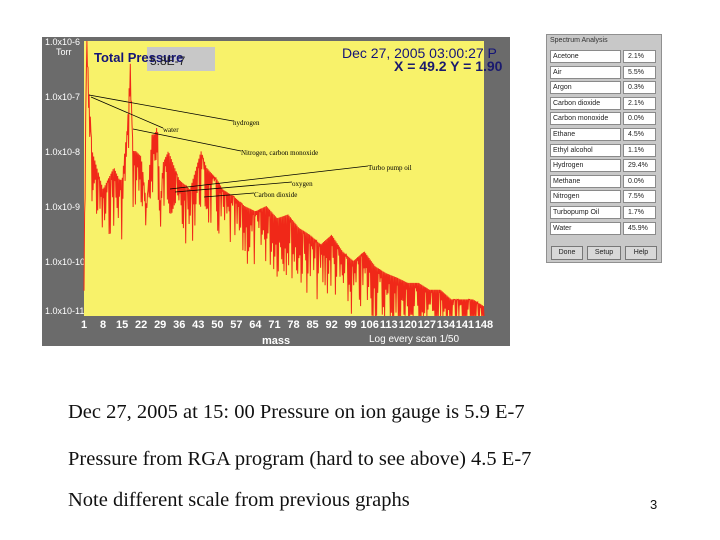 This screenshot has height=540, width=720. I want to click on gas-row: Ethane 4.5%, so click(604, 135).